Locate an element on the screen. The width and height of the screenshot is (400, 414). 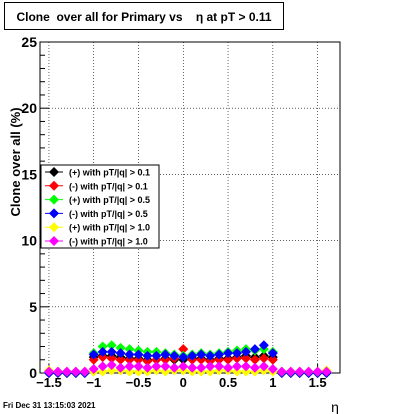
x-tick-label: −1.5 is located at coordinates (49, 382).